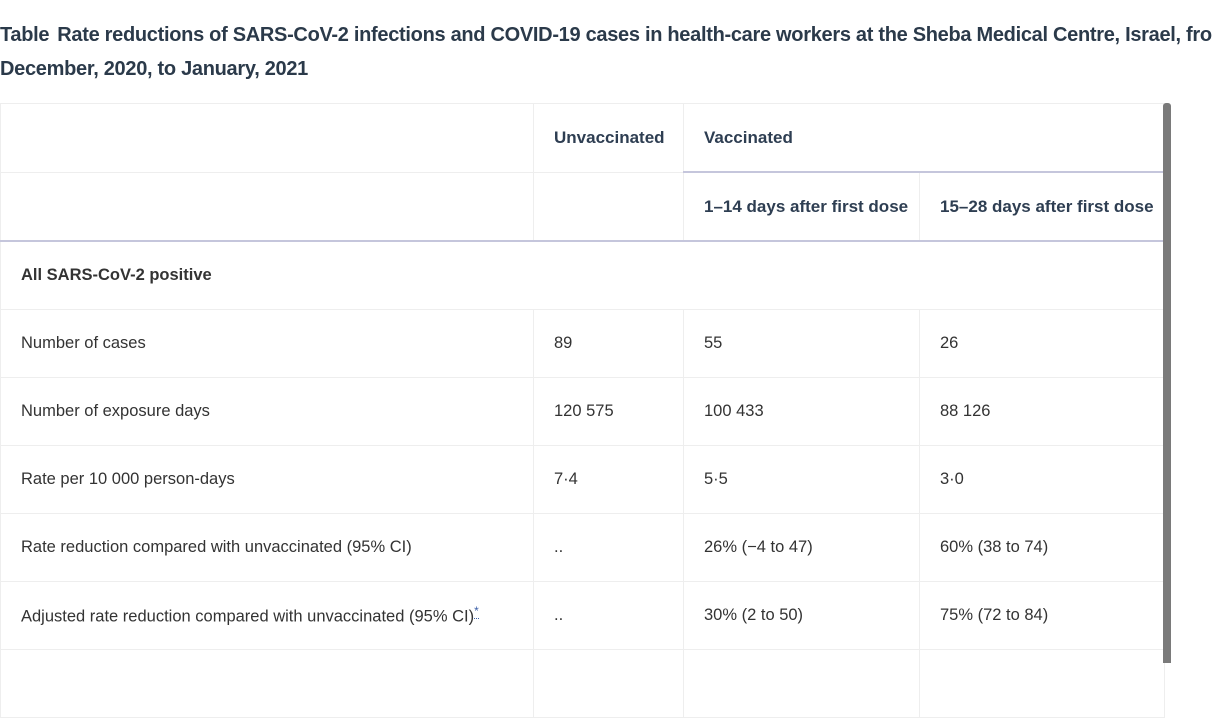 The width and height of the screenshot is (1212, 718). What do you see at coordinates (801, 479) in the screenshot?
I see `cell-1-14-days: 5·5` at bounding box center [801, 479].